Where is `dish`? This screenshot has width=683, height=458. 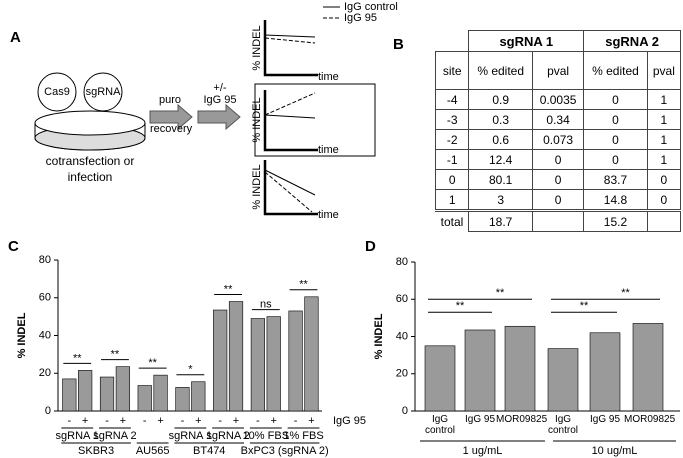
dish is located at coordinates (90, 111).